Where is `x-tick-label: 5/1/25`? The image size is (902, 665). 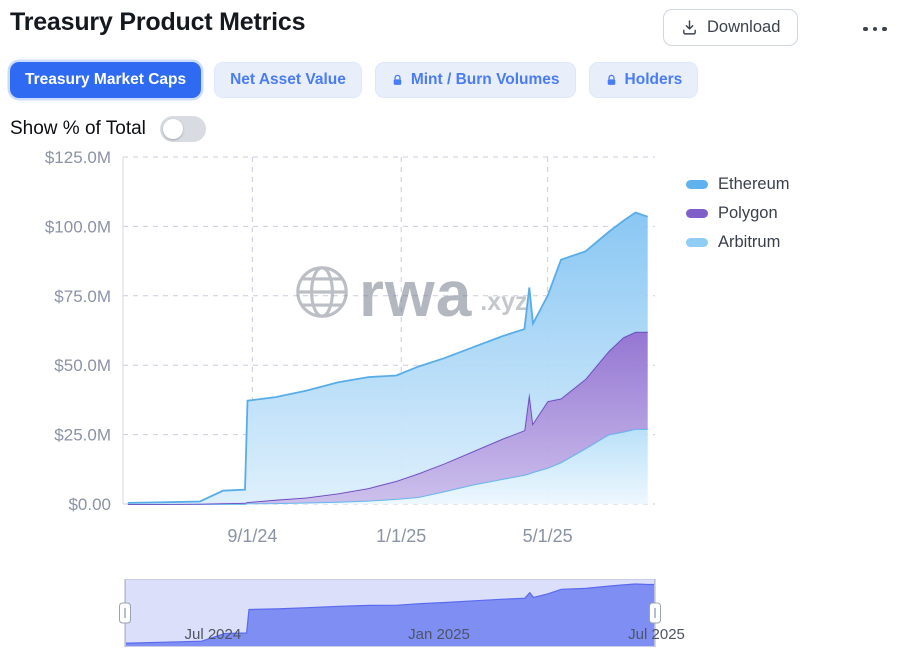 x-tick-label: 5/1/25 is located at coordinates (548, 536).